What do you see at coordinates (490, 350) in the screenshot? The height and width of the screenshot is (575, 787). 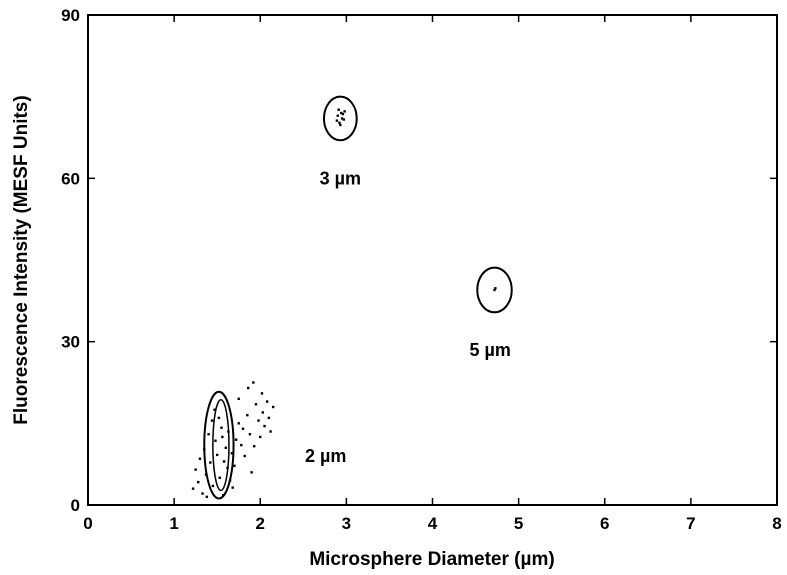 I see `cluster-label: 5 µm` at bounding box center [490, 350].